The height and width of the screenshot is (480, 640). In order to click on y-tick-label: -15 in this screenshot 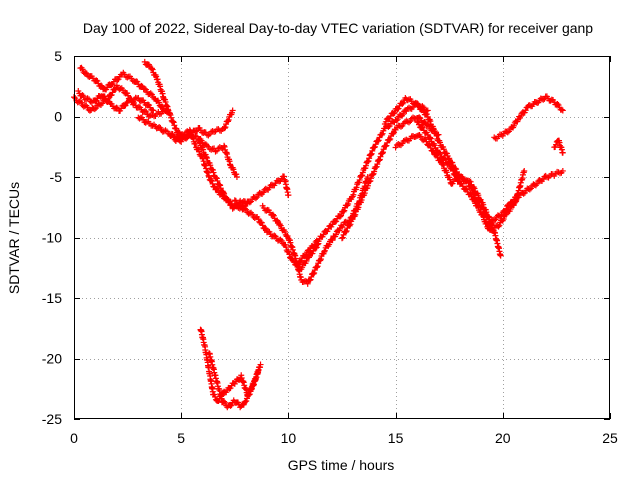, I will do `click(52, 298)`.